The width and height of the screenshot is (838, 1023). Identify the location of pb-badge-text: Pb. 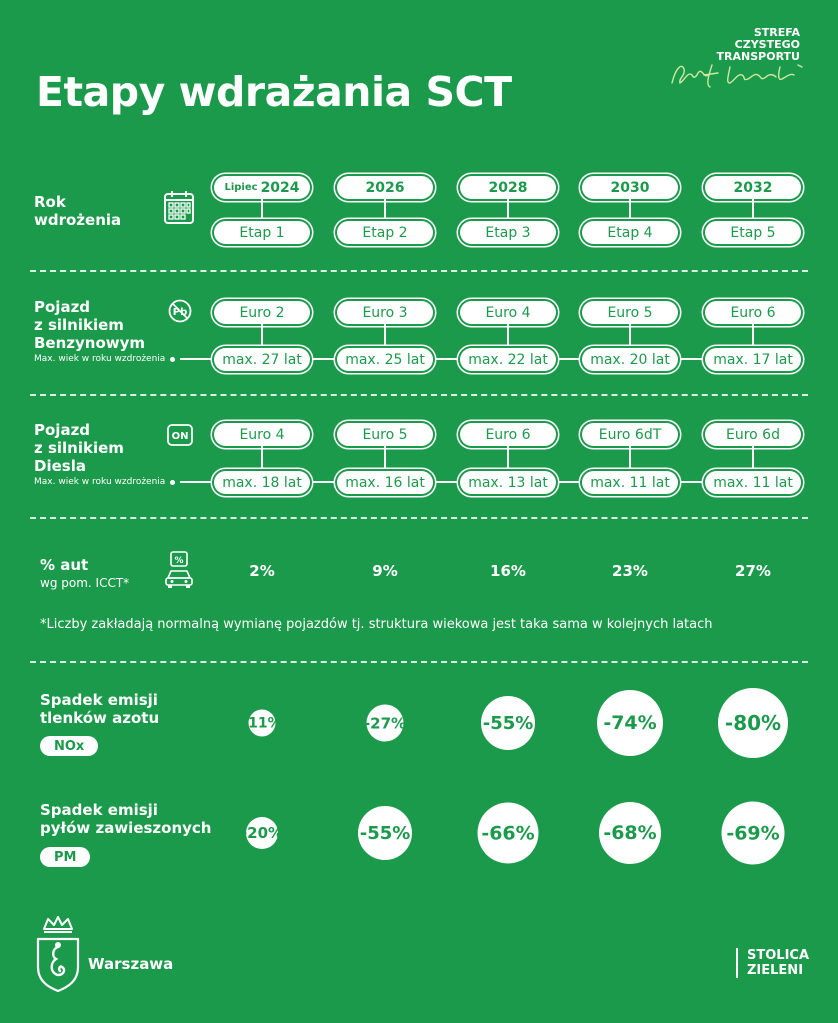
(180, 312).